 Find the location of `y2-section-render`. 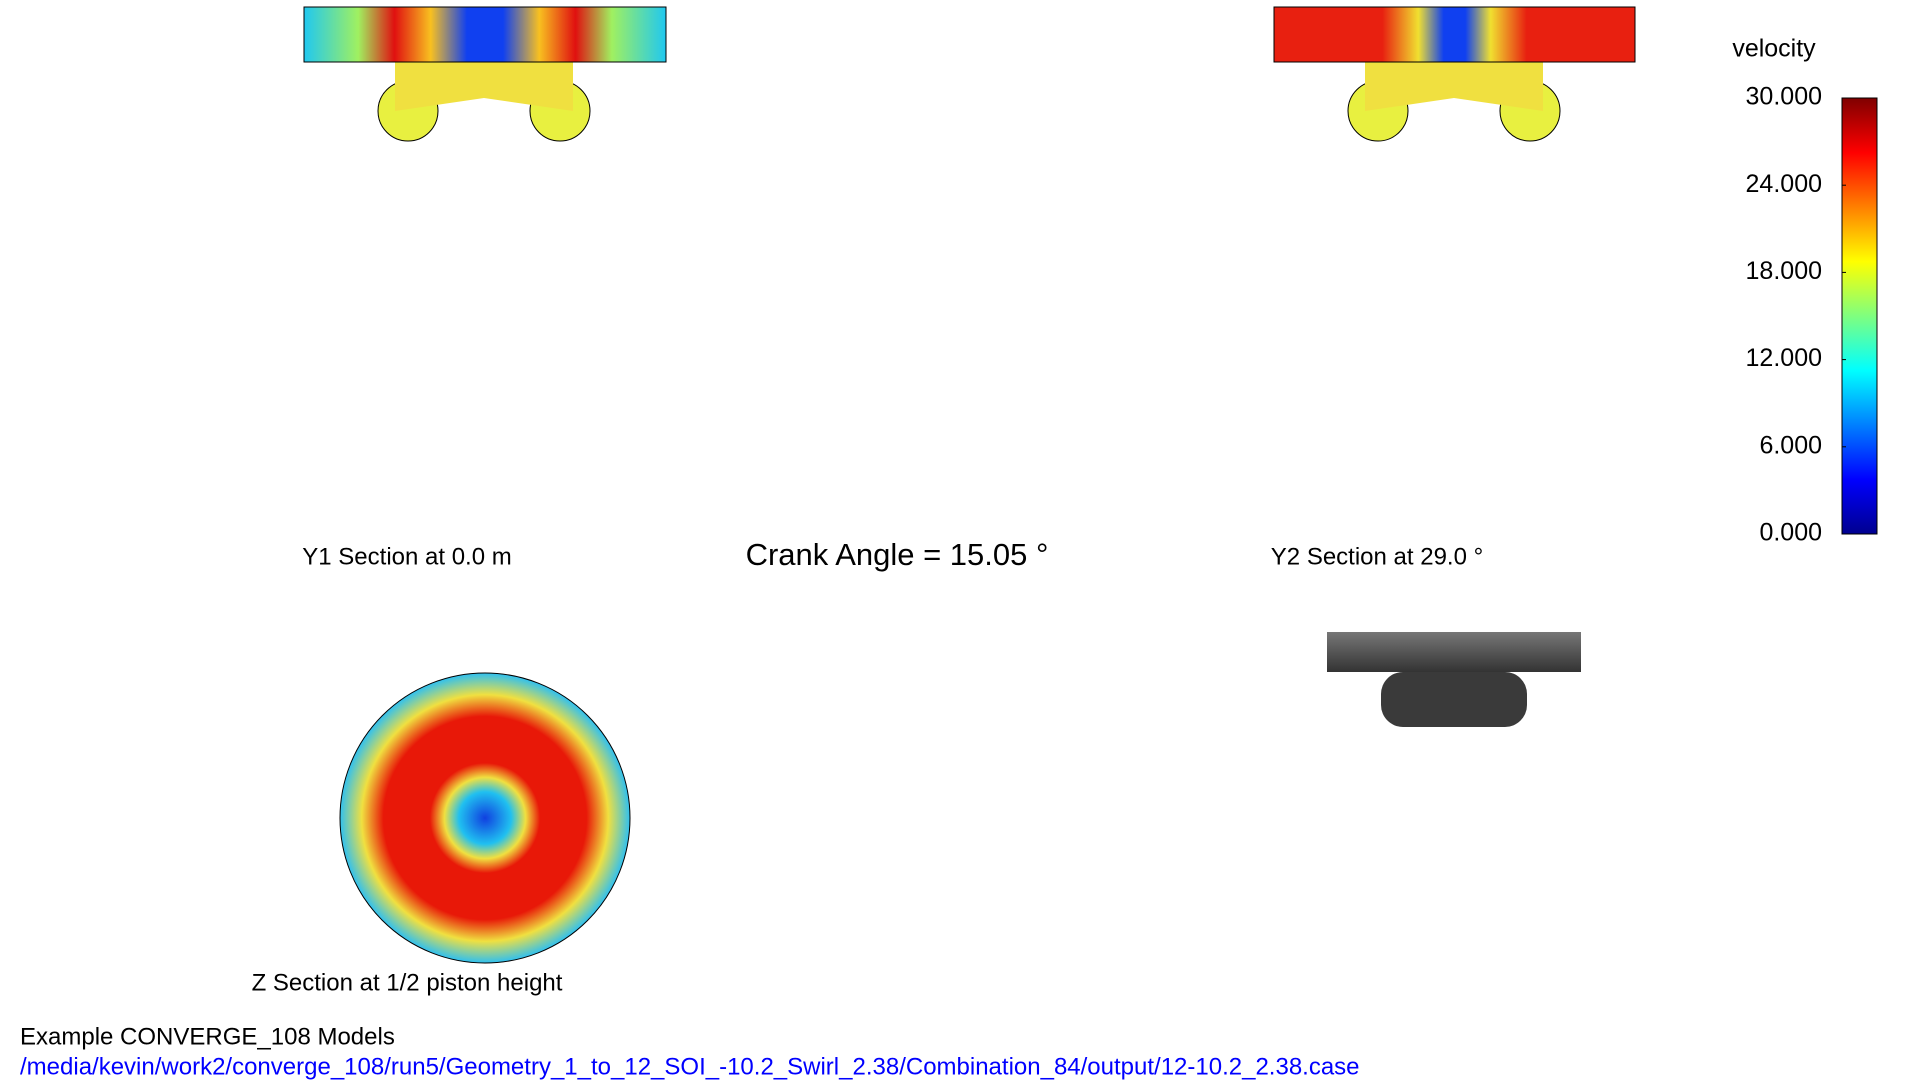

y2-section-render is located at coordinates (1454, 74).